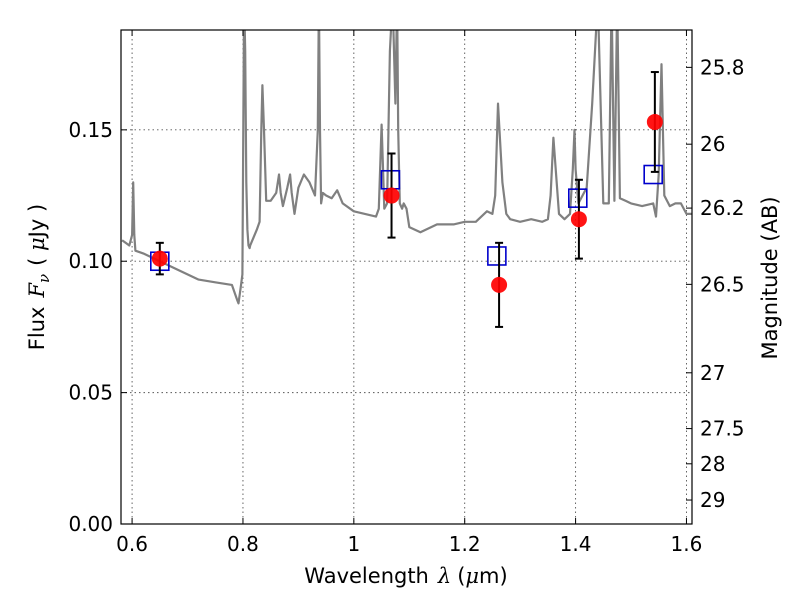 This screenshot has width=800, height=600. Describe the element at coordinates (722, 429) in the screenshot. I see `y2-tick-label: 27.5` at that location.